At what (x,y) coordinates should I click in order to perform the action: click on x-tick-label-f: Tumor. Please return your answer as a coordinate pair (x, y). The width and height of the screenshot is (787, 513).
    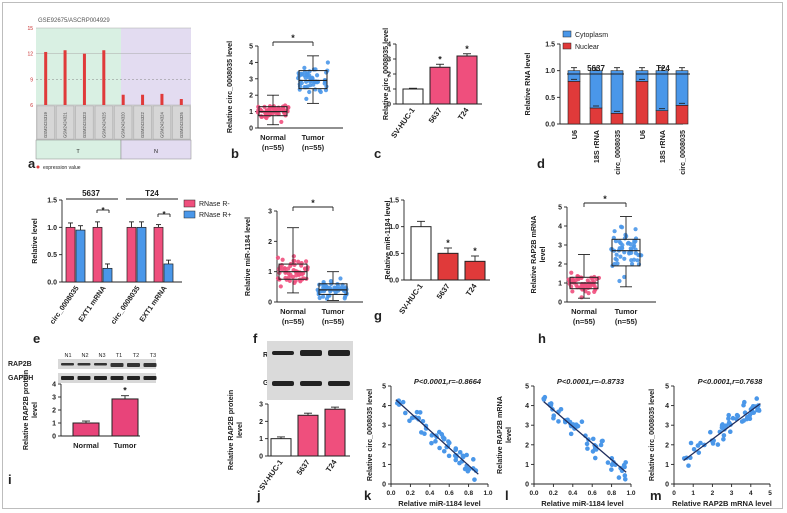
    Looking at the image, I should click on (333, 311).